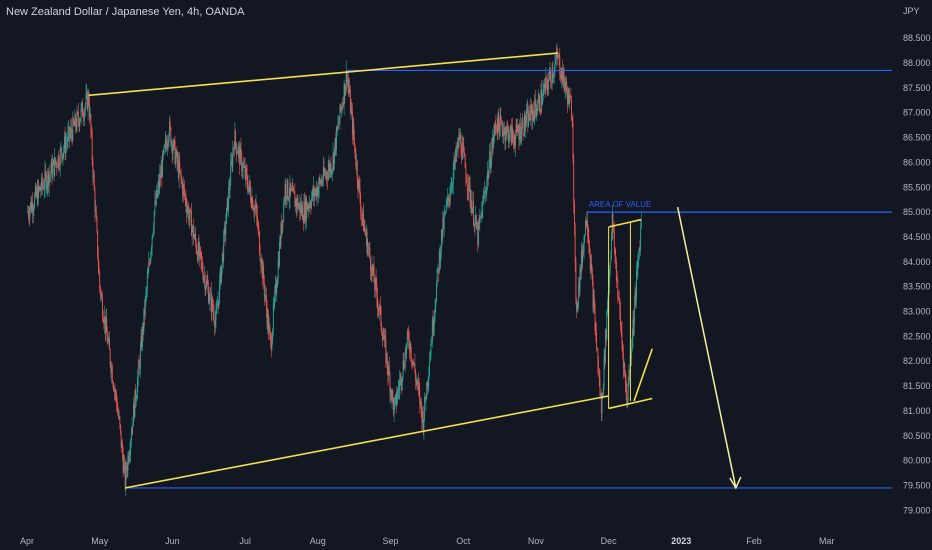  Describe the element at coordinates (366, 442) in the screenshot. I see `channel-lower-trendline` at that location.